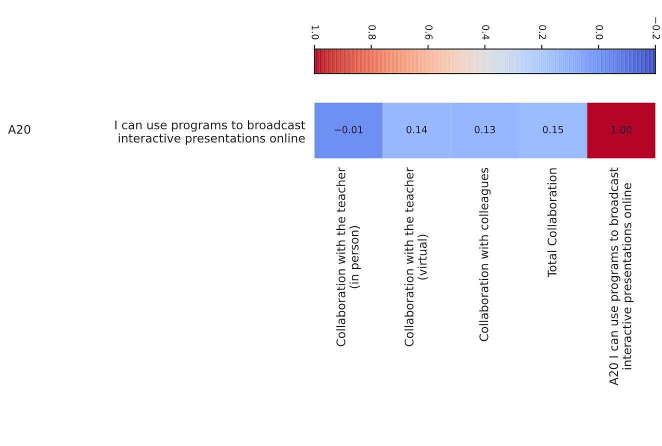  I want to click on color-bar-label: −0.2, so click(656, 28).